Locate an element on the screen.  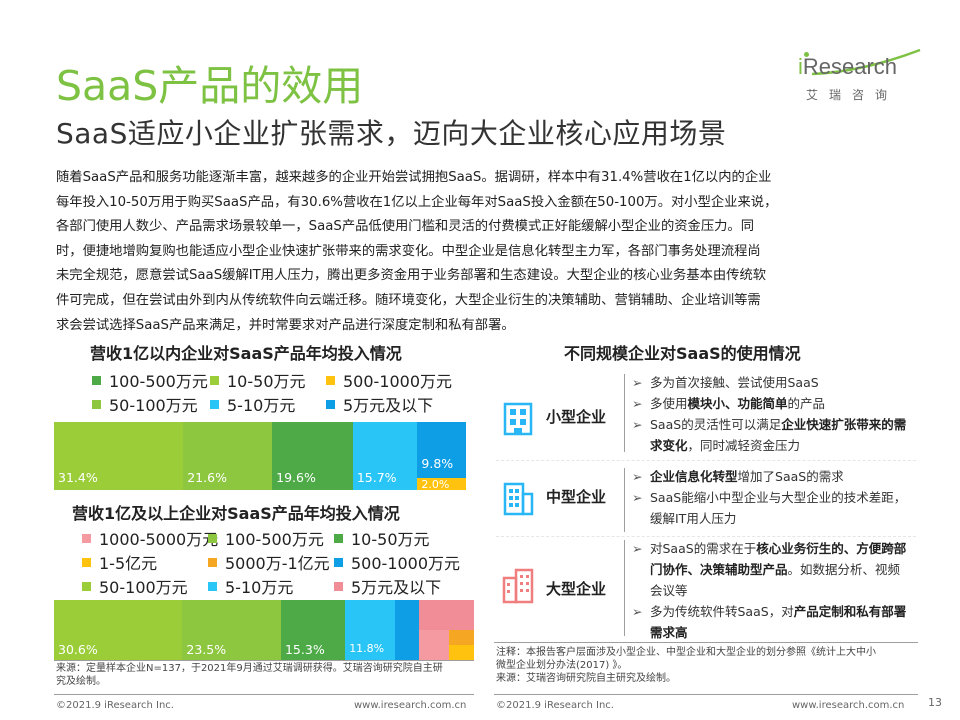
legend-item: 100-500万元 is located at coordinates (266, 538).